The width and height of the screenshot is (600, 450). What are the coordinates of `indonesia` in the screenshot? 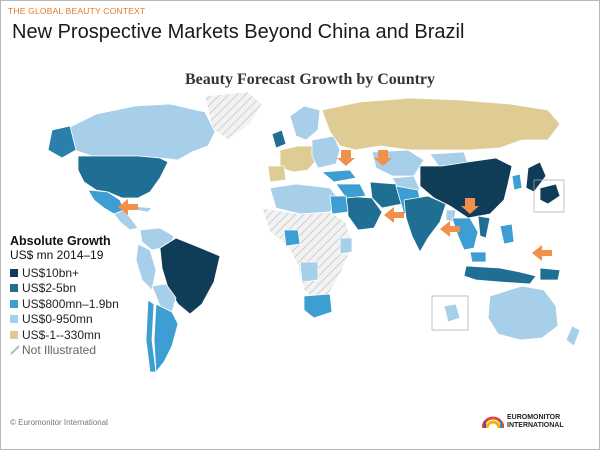 It's located at (500, 275).